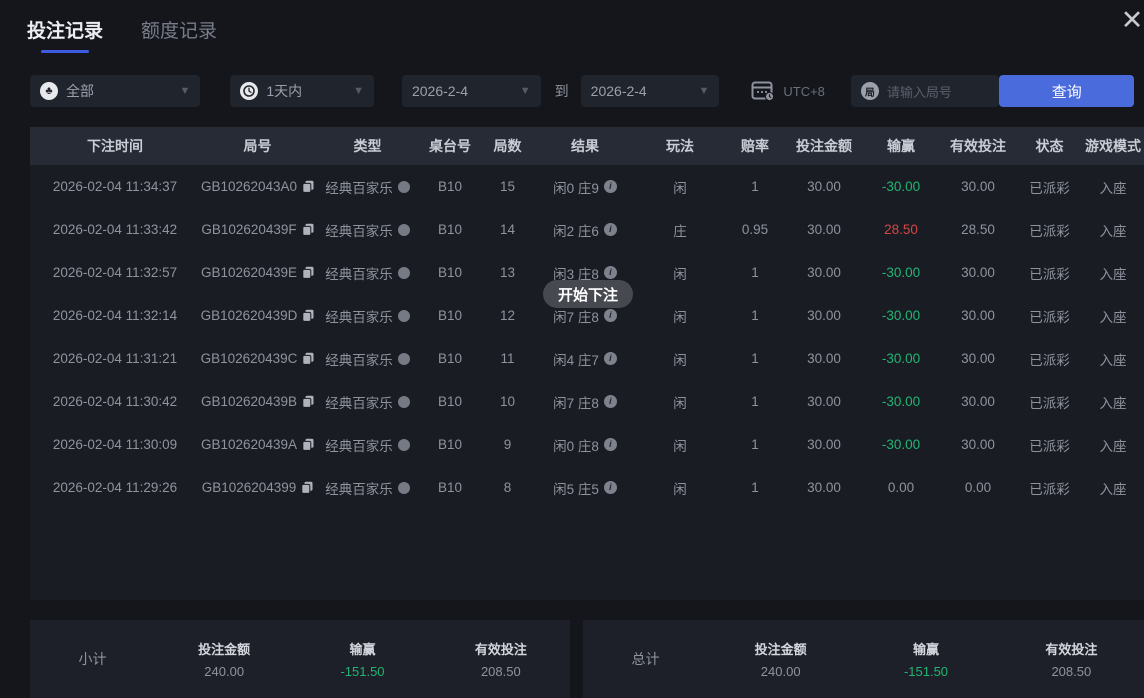  What do you see at coordinates (824, 146) in the screenshot?
I see `col-header-bet: 投注金额` at bounding box center [824, 146].